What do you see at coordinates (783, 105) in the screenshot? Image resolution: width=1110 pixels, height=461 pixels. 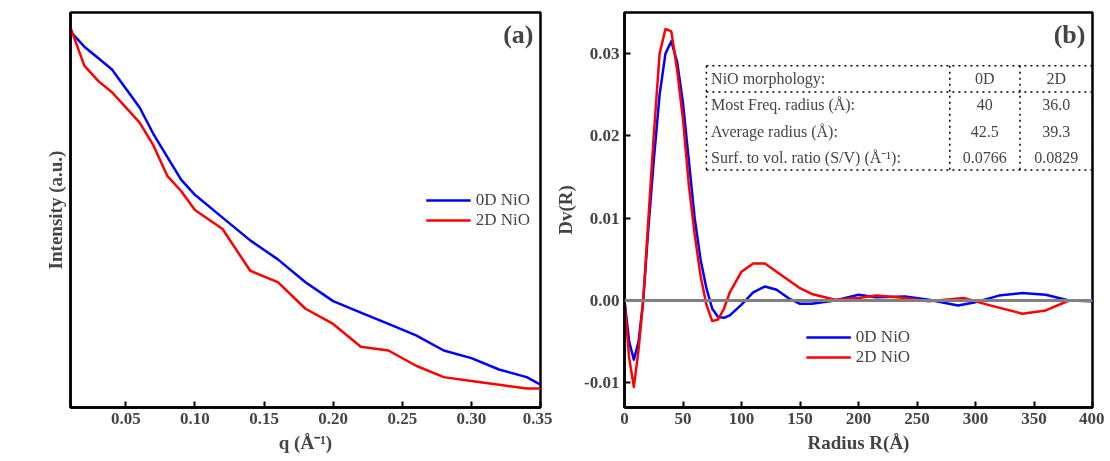 I see `annotation: Most Freq. radius (Å):` at bounding box center [783, 105].